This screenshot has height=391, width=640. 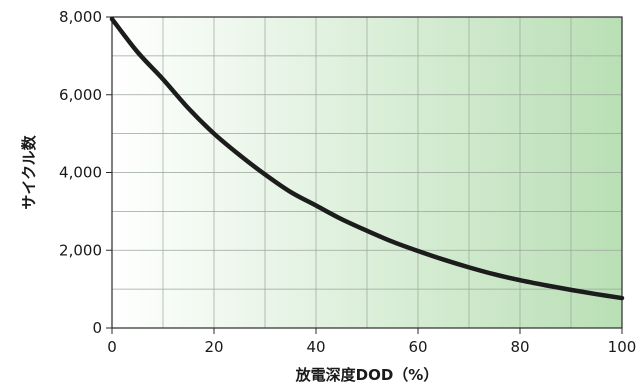 What do you see at coordinates (80, 17) in the screenshot?
I see `y-tick-label: 8,000` at bounding box center [80, 17].